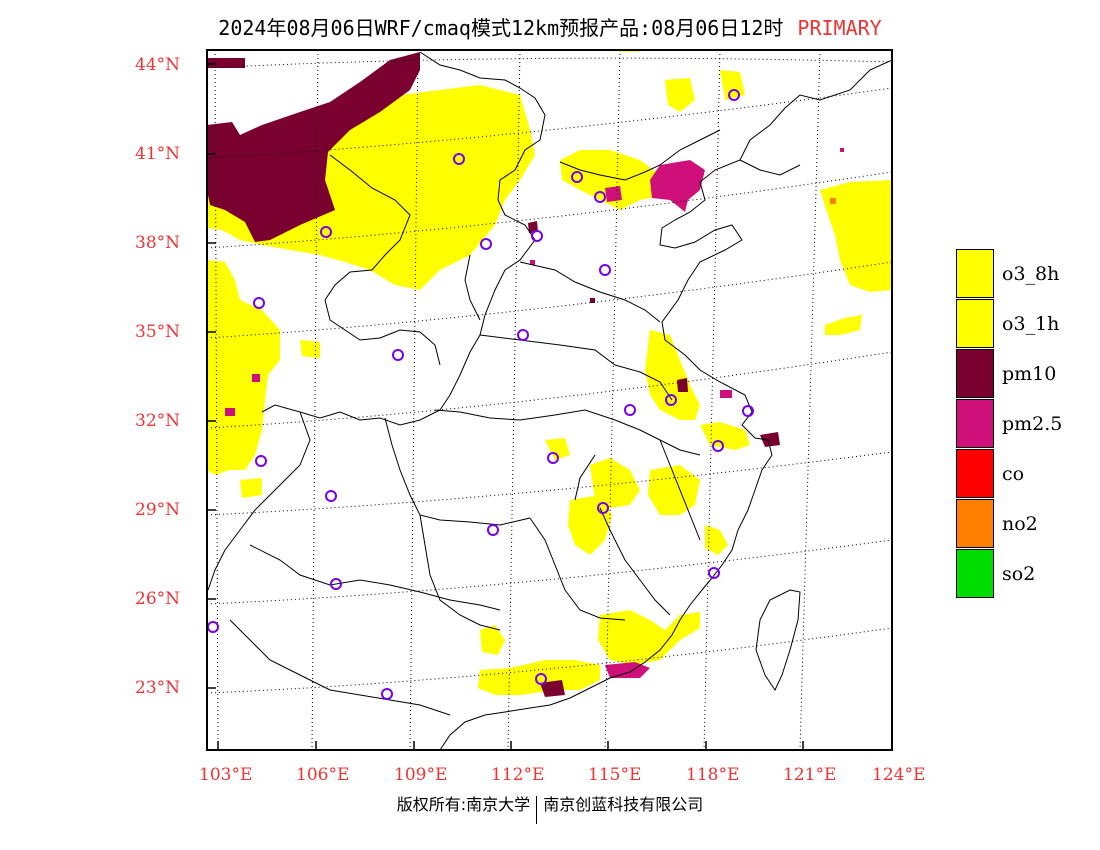  I want to click on legend-label: o3_1h, so click(1031, 324).